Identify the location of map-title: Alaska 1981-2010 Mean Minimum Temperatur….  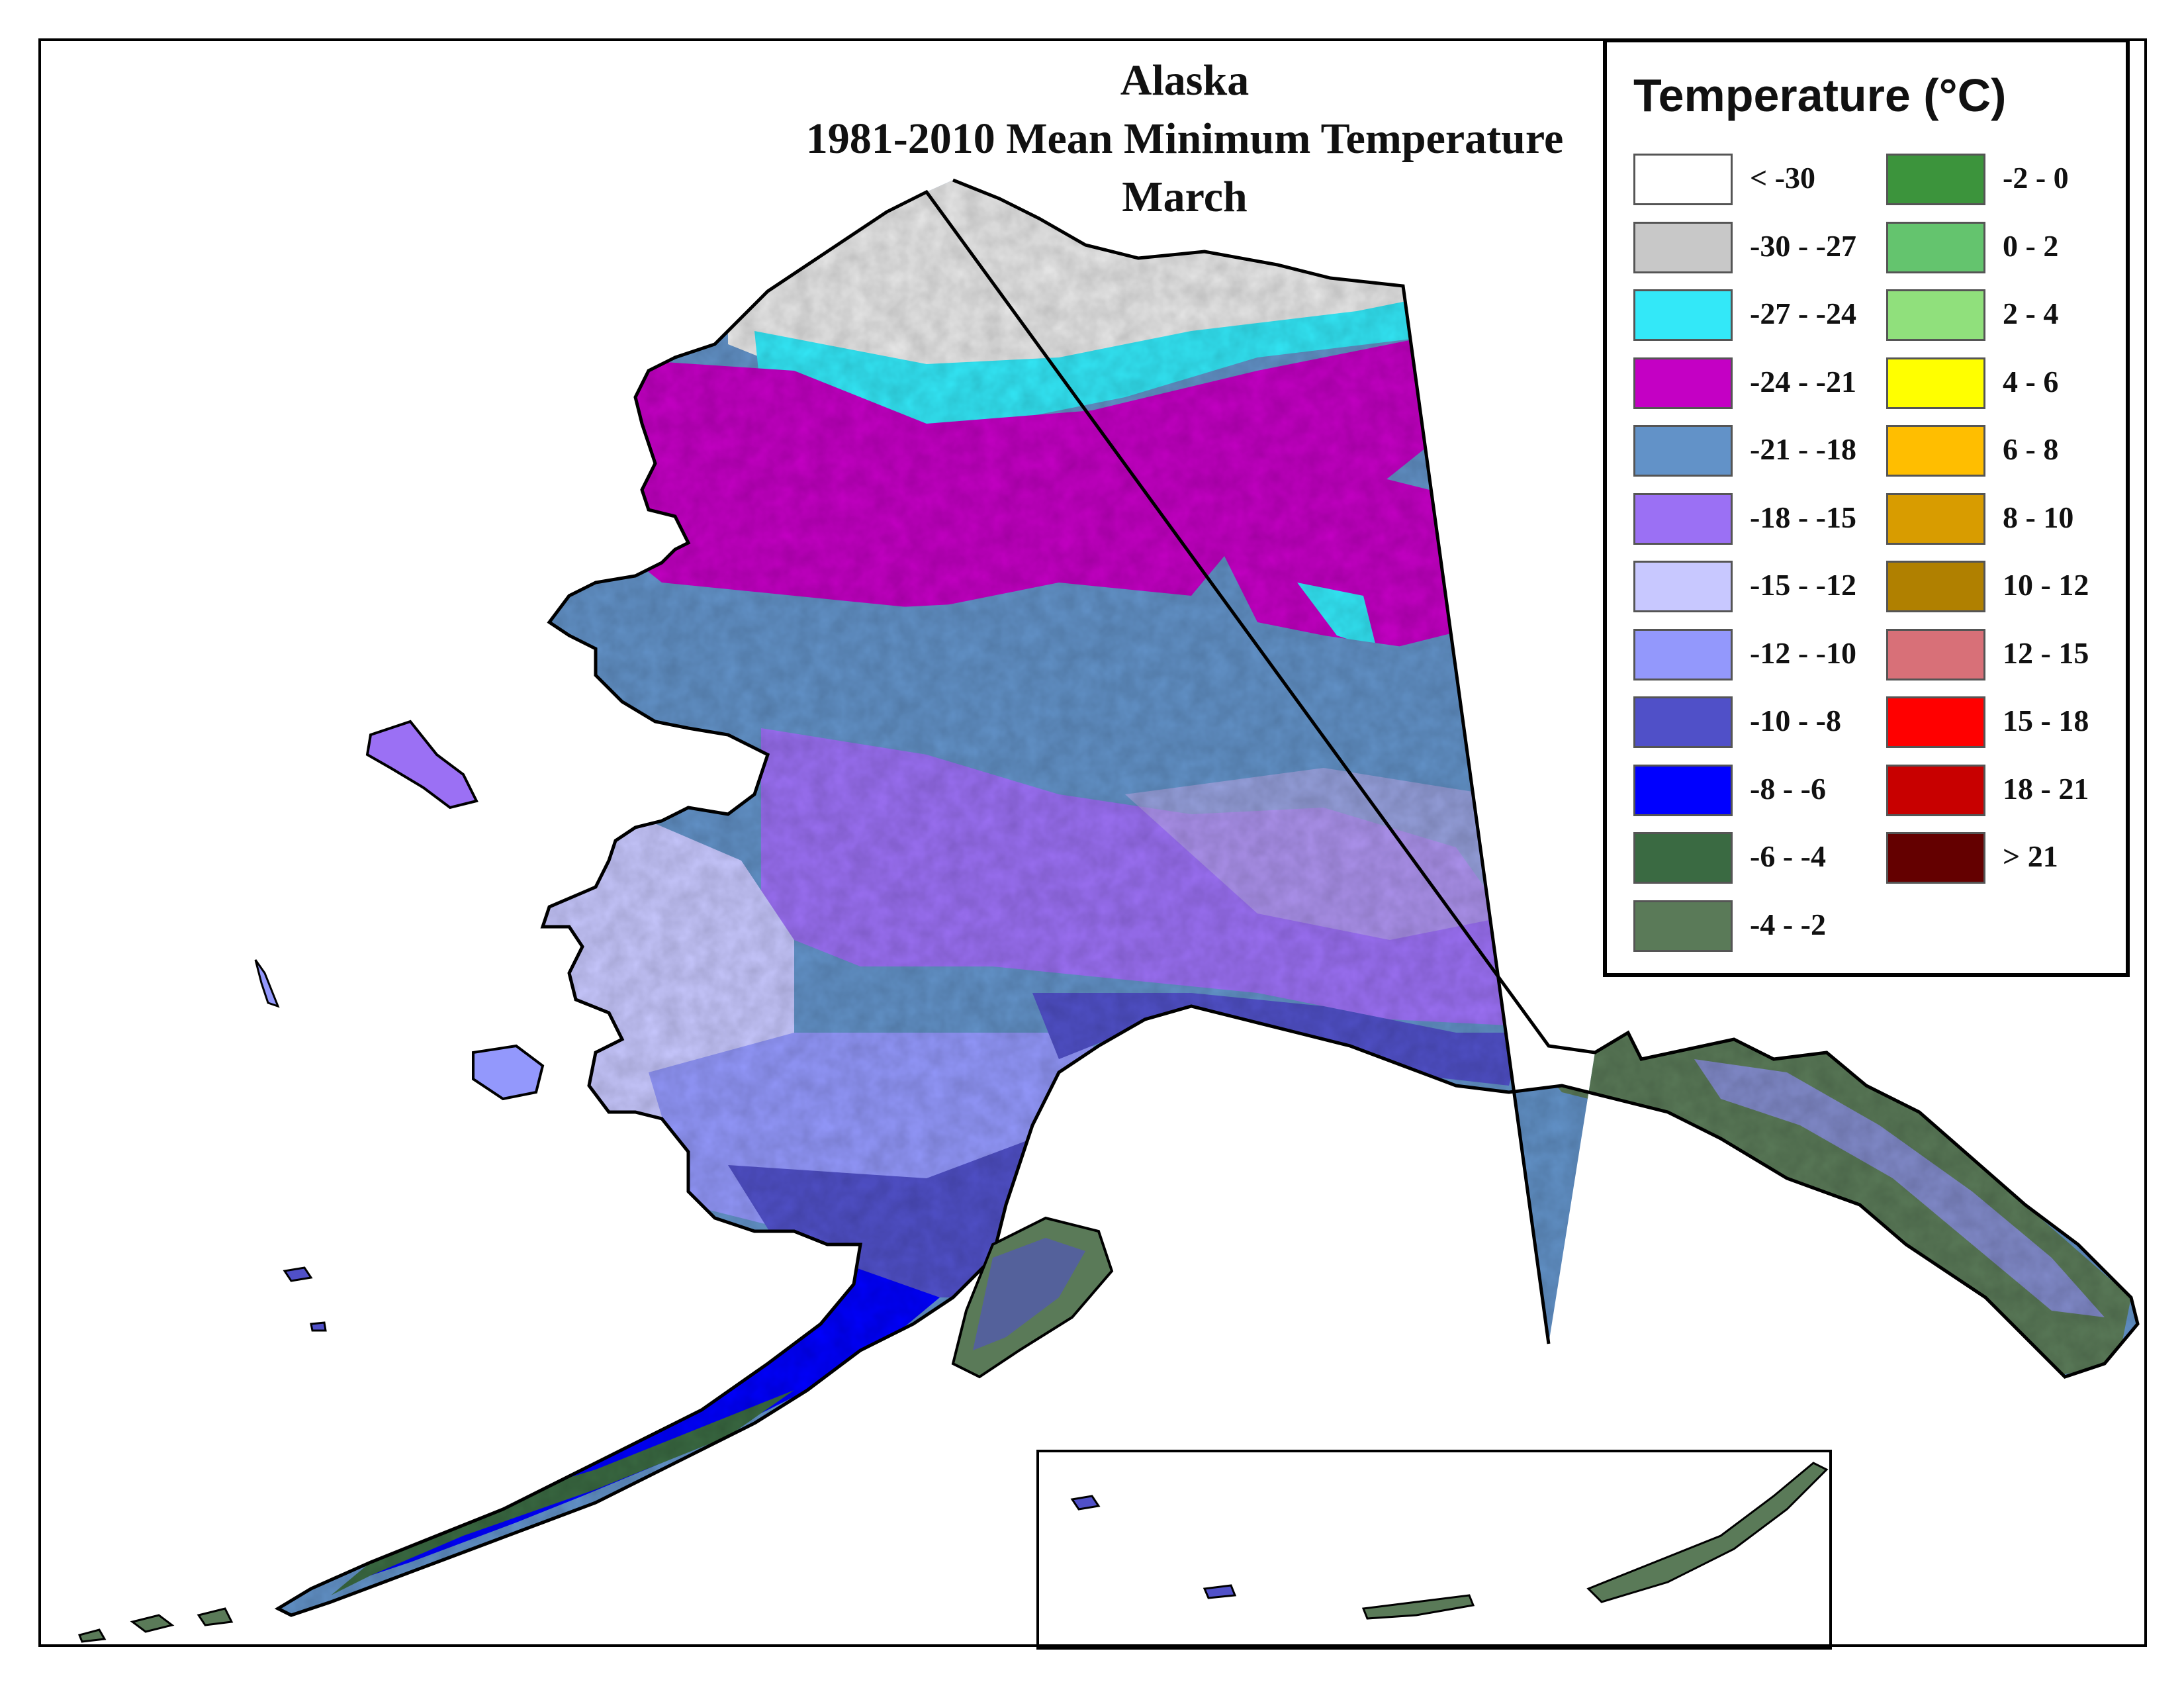
(1185, 139).